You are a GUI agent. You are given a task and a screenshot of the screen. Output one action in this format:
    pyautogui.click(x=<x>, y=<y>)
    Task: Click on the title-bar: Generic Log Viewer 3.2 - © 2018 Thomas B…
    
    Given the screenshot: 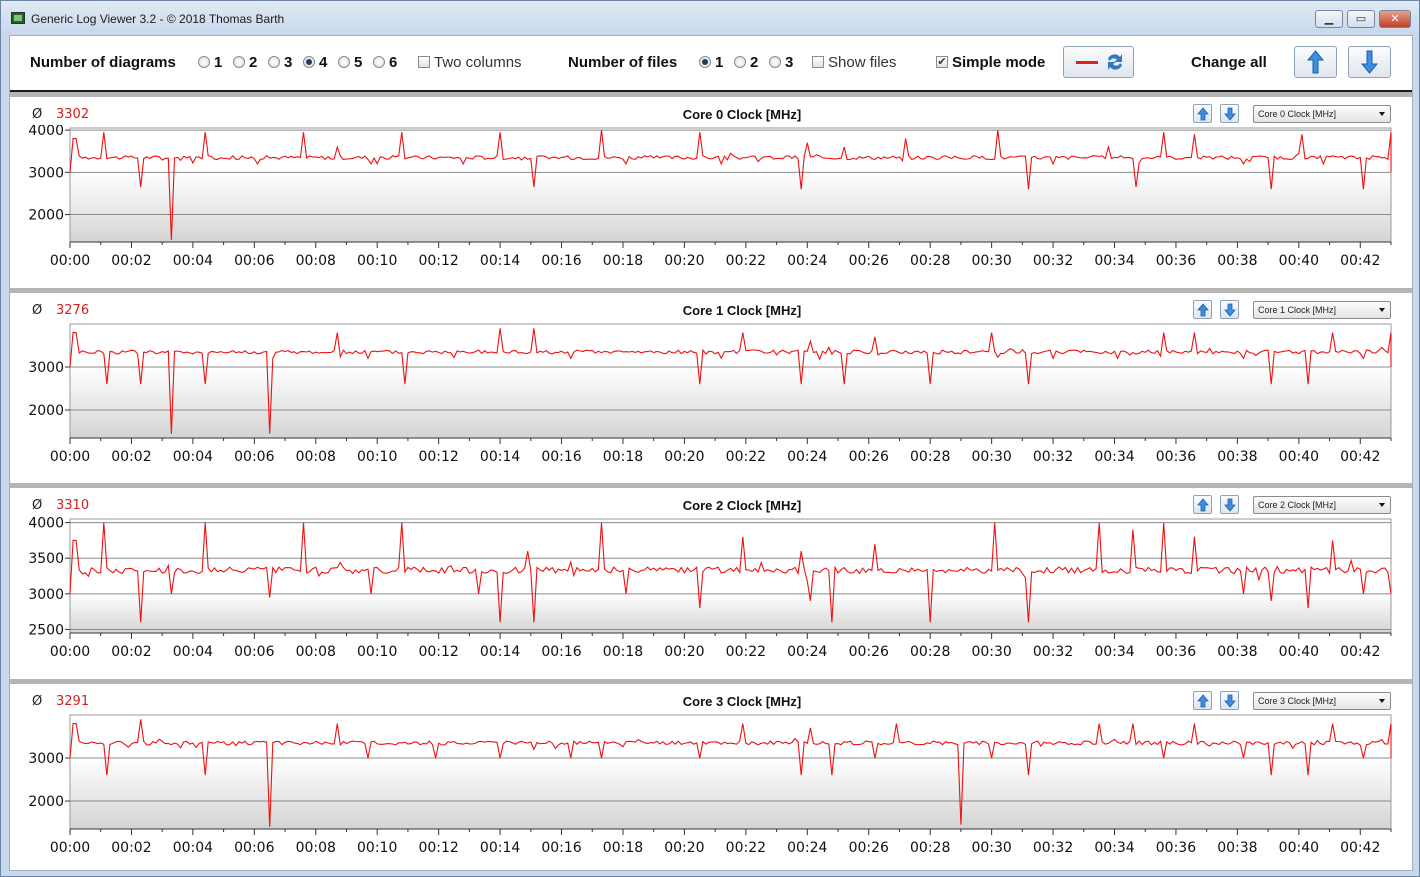 What is the action you would take?
    pyautogui.click(x=710, y=18)
    